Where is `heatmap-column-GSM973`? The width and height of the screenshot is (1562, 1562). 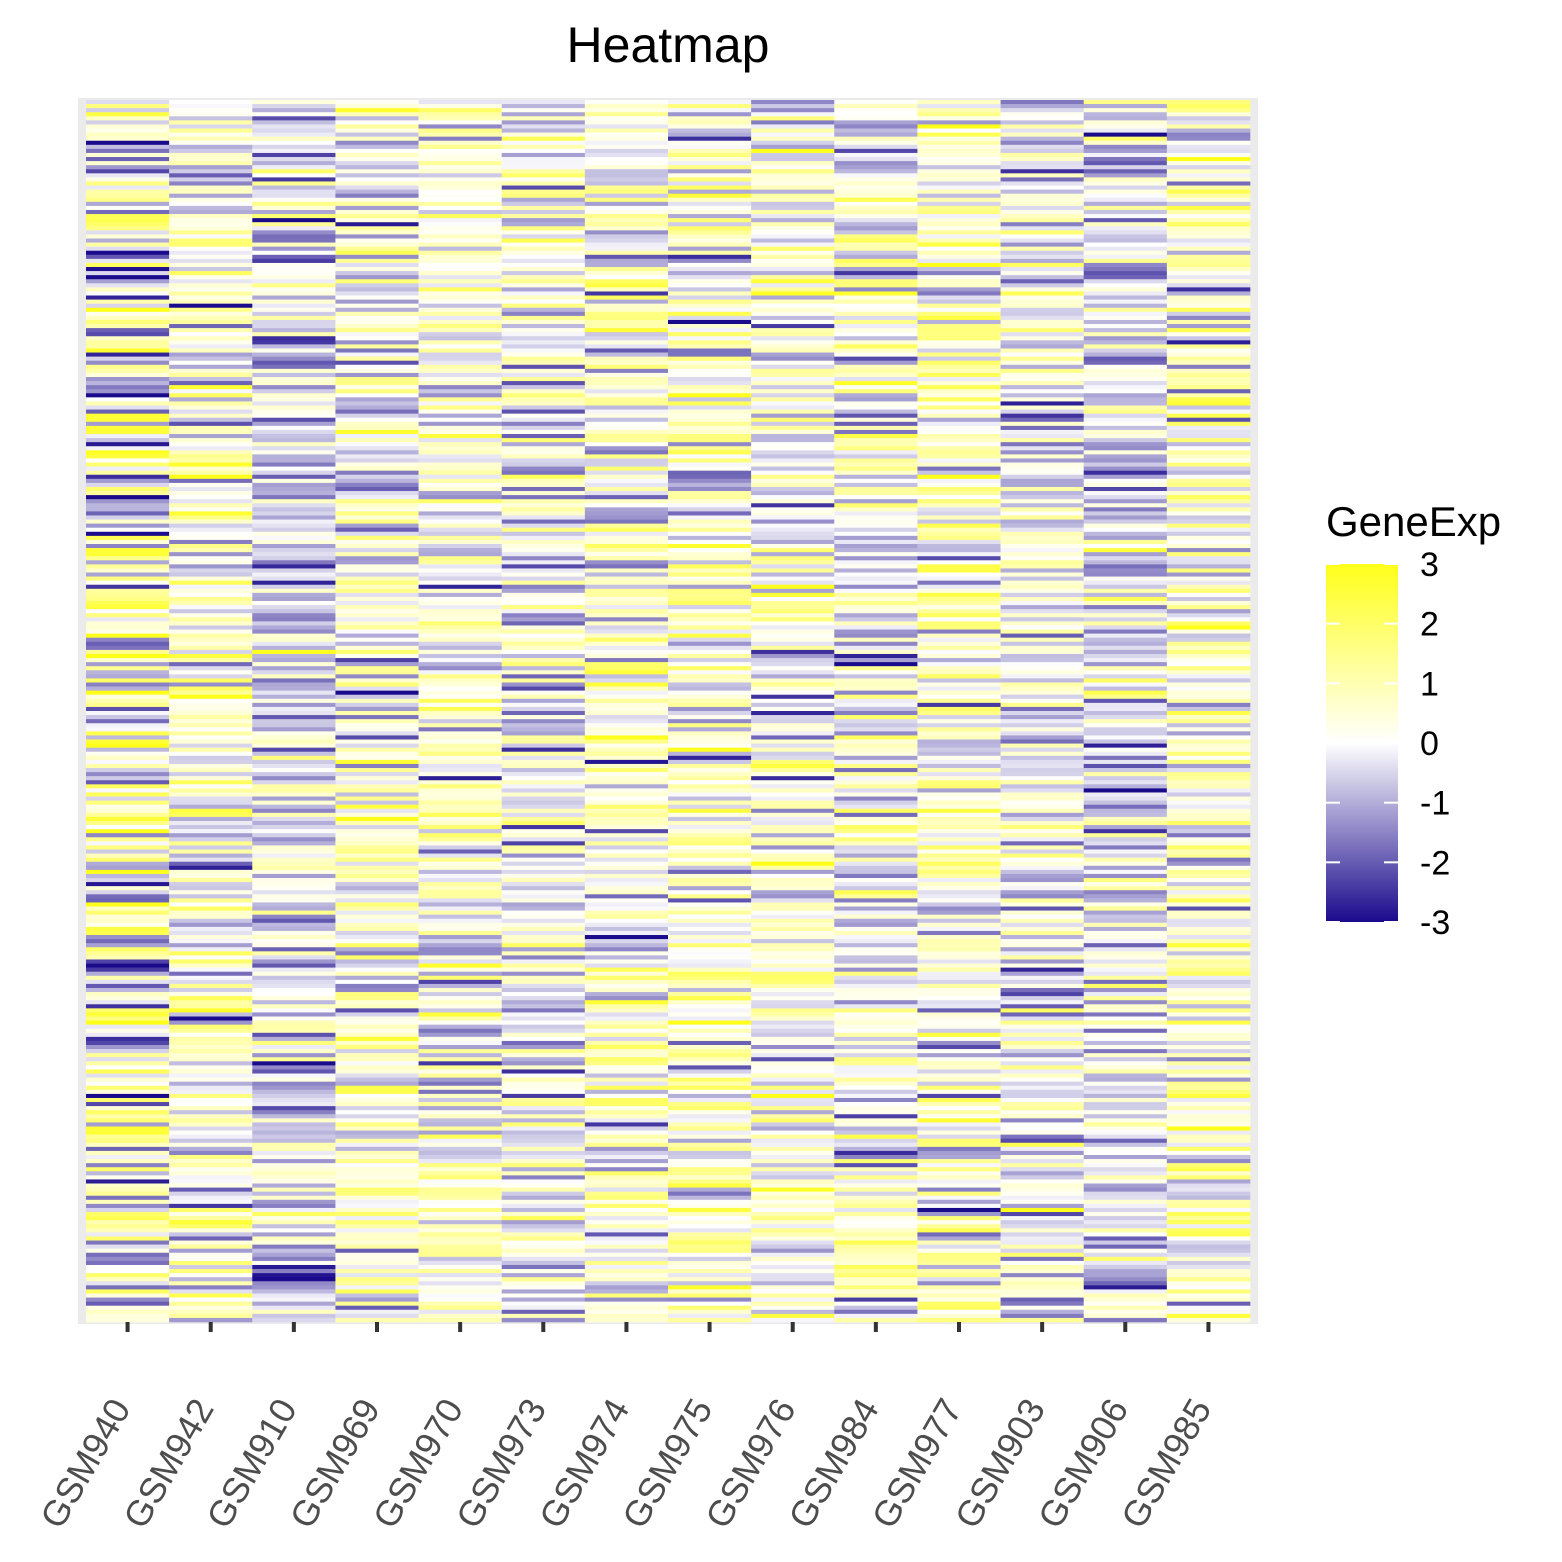 heatmap-column-GSM973 is located at coordinates (543, 711).